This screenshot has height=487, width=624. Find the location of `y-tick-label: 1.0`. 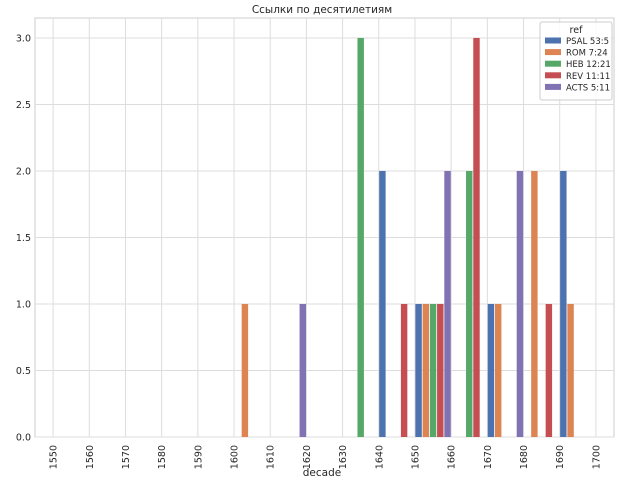

y-tick-label: 1.0 is located at coordinates (23, 304).